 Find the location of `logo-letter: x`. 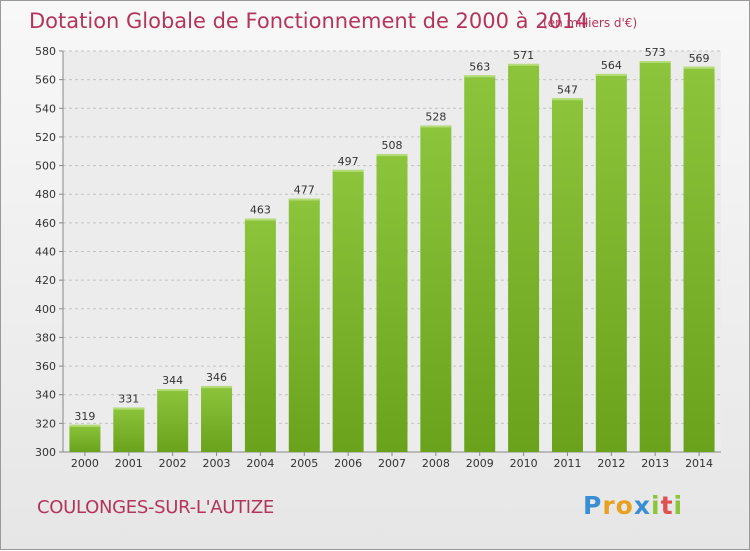

logo-letter: x is located at coordinates (642, 505).